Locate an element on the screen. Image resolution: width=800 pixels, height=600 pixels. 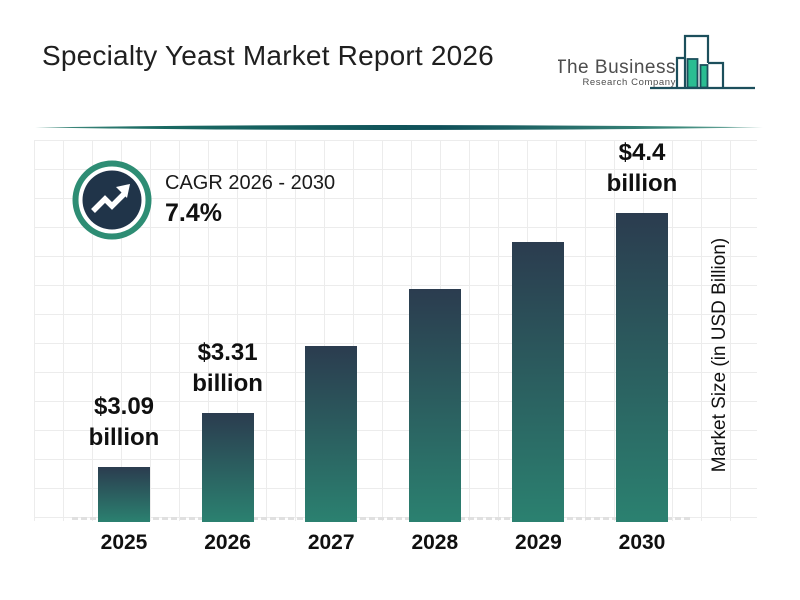
logo-subname: Research Company is located at coordinates (629, 82).